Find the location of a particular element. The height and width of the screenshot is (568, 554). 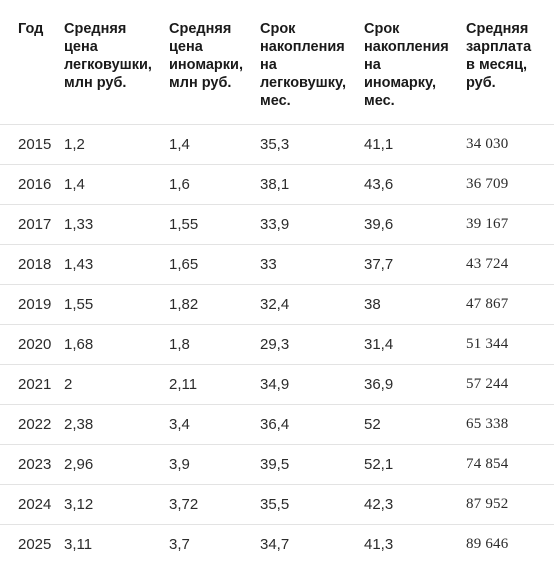

header-line: зарплата is located at coordinates (499, 47).